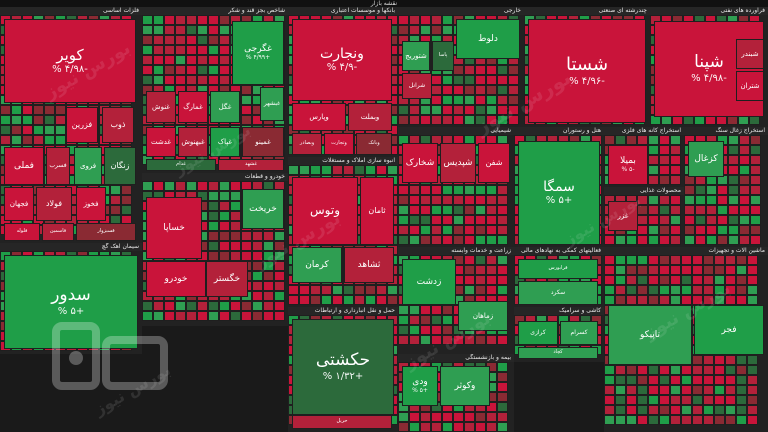  I want to click on stock-tile: فلوله, so click(22, 232).